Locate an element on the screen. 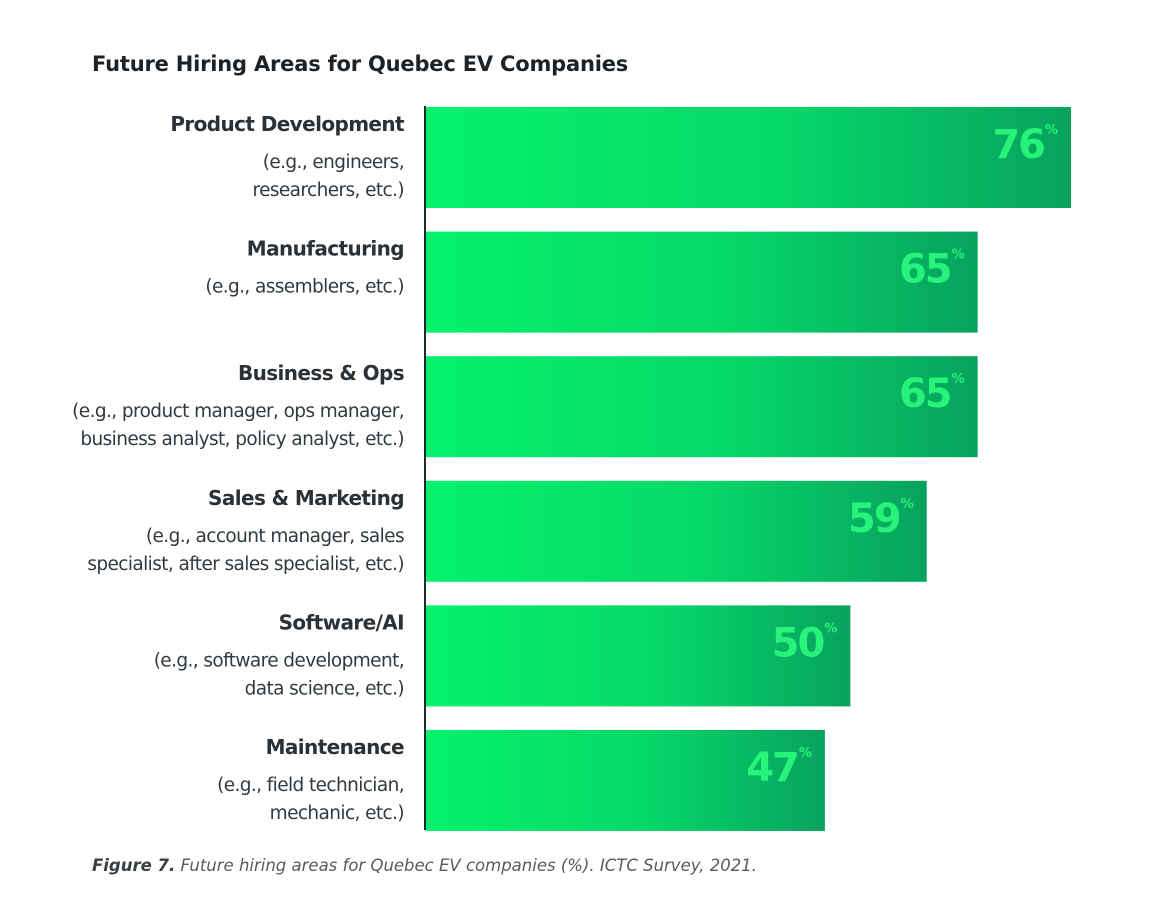 The image size is (1166, 922). category-desc-1-0: (e.g., assemblers, etc.) is located at coordinates (304, 287).